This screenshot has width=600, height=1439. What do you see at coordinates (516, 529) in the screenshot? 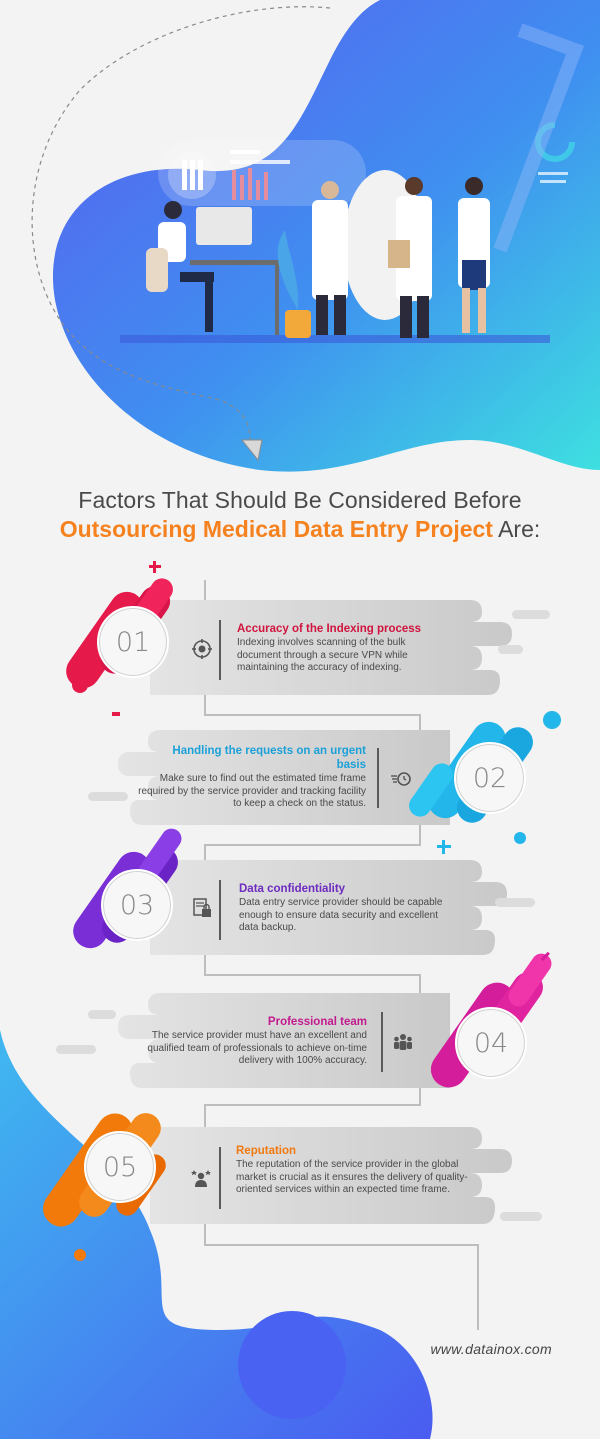
I see `headline-rest: Are:` at bounding box center [516, 529].